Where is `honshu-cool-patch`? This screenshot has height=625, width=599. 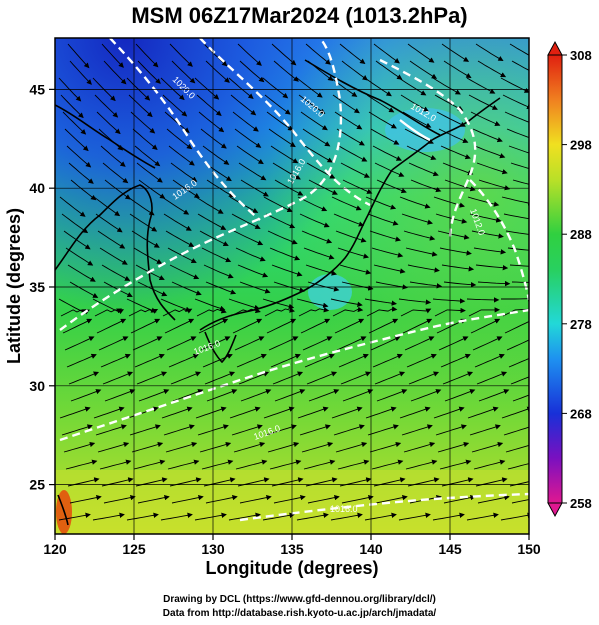 honshu-cool-patch is located at coordinates (330, 292).